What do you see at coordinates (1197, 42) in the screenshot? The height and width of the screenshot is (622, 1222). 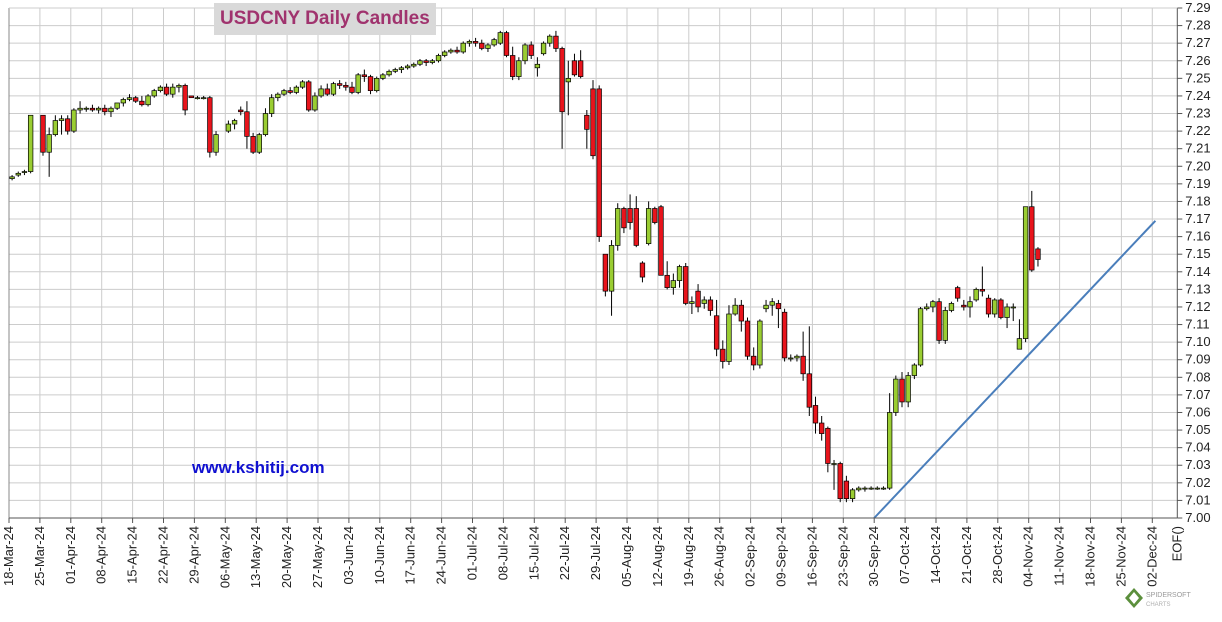 I see `y-tick-label: 7.27` at bounding box center [1197, 42].